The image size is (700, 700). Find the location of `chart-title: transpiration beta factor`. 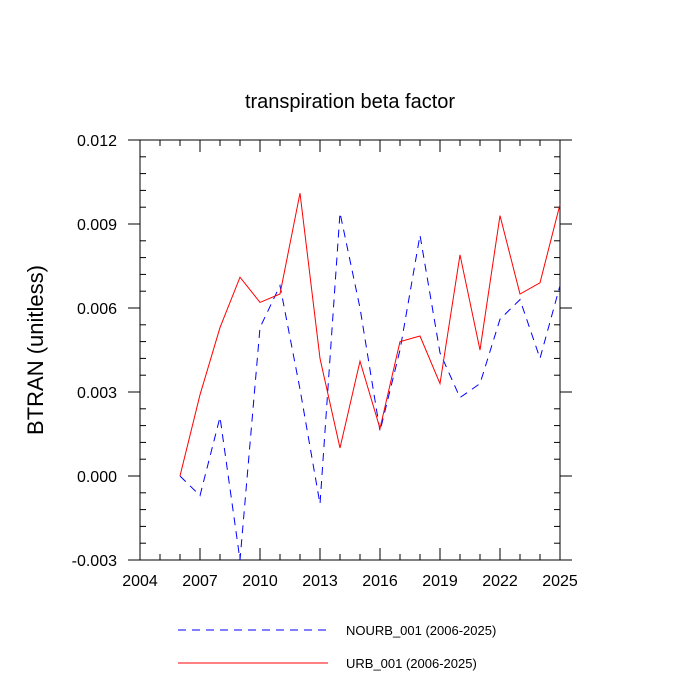

chart-title: transpiration beta factor is located at coordinates (350, 102).